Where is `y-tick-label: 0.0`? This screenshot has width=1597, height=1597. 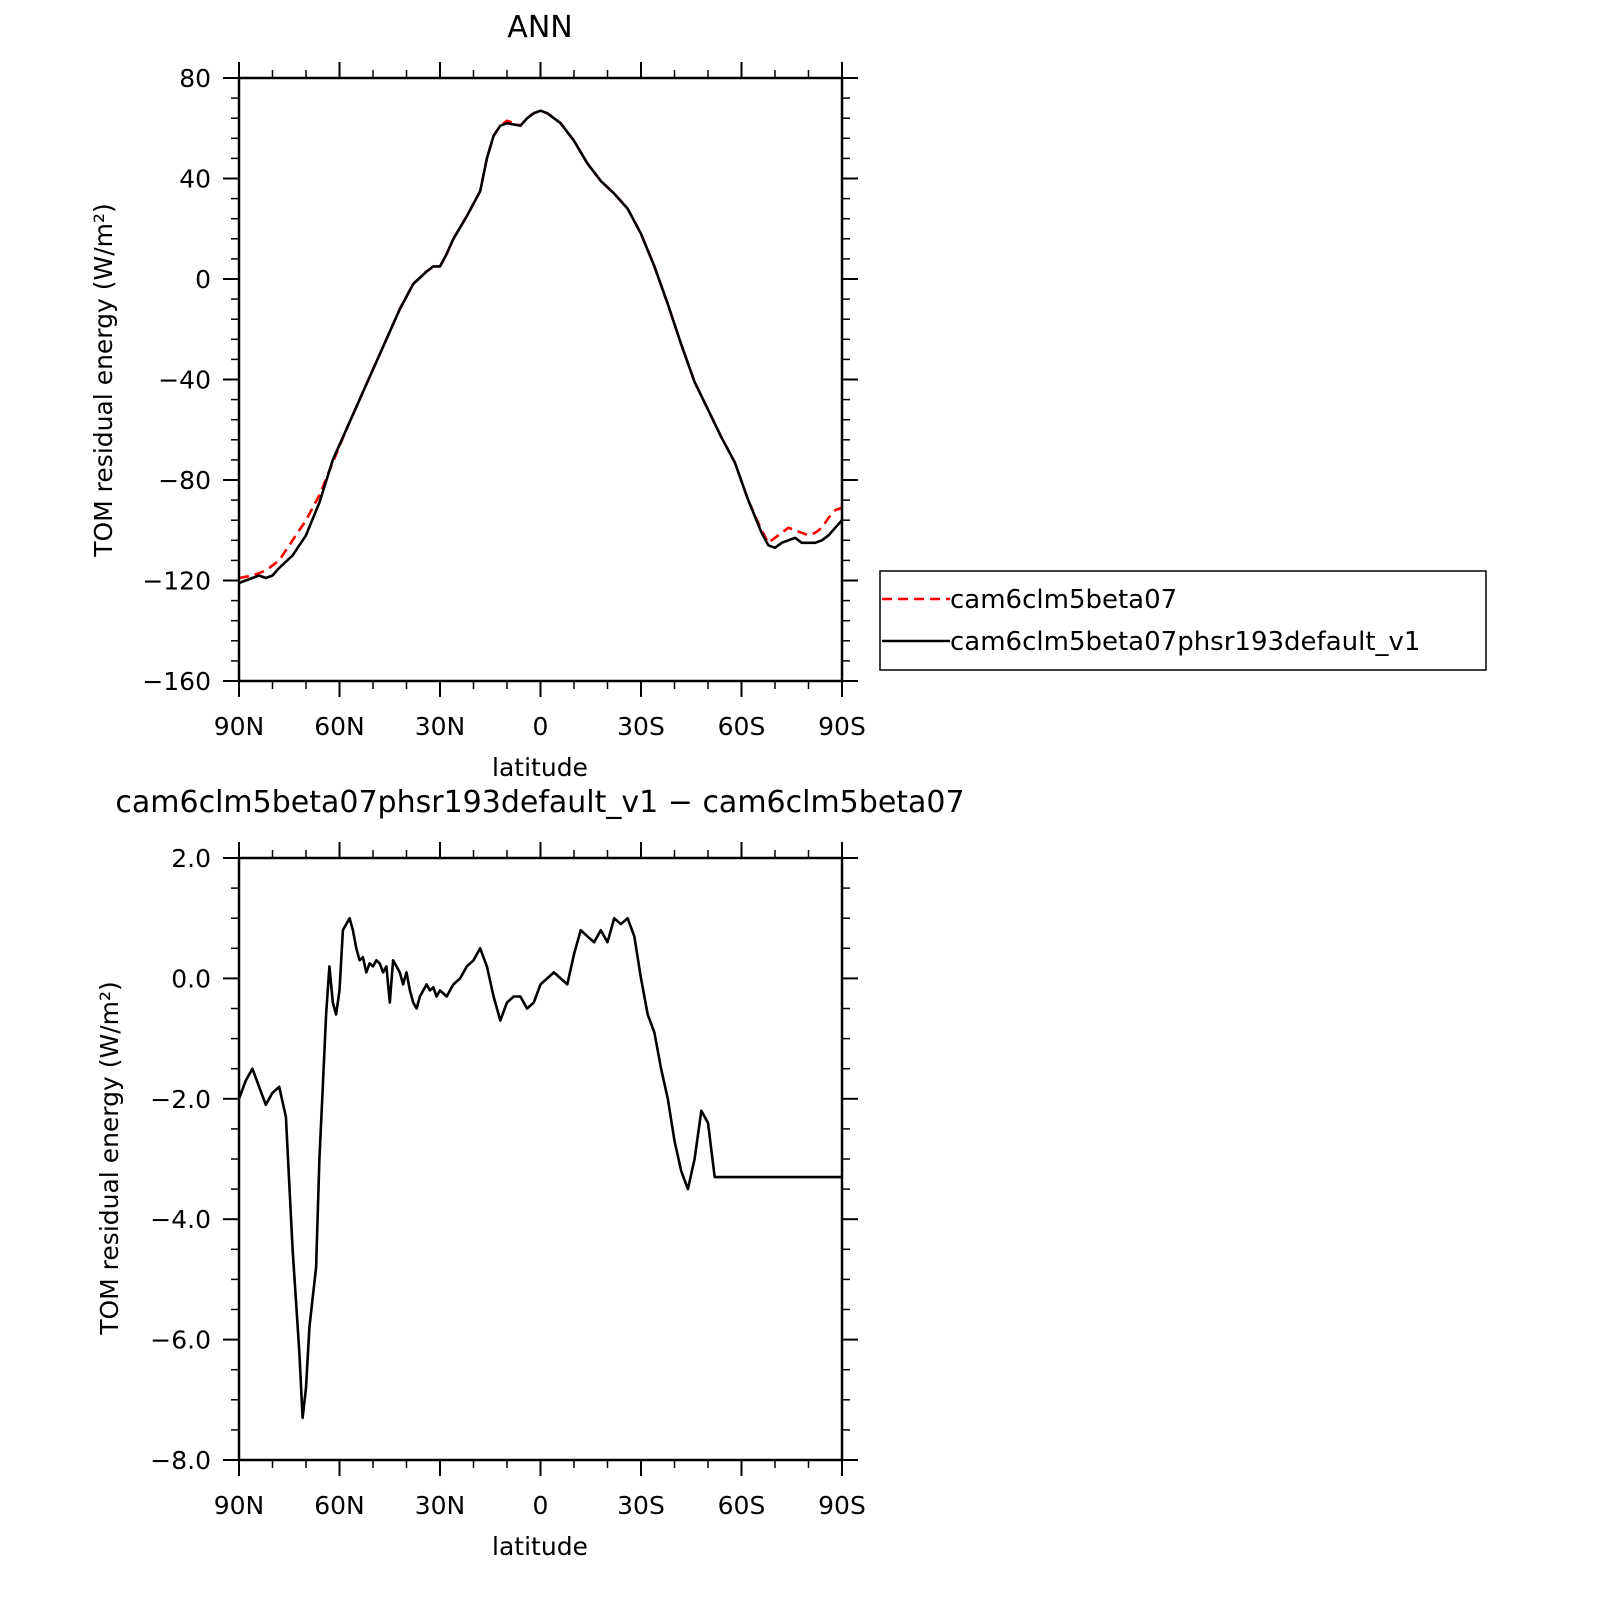 y-tick-label: 0.0 is located at coordinates (191, 978).